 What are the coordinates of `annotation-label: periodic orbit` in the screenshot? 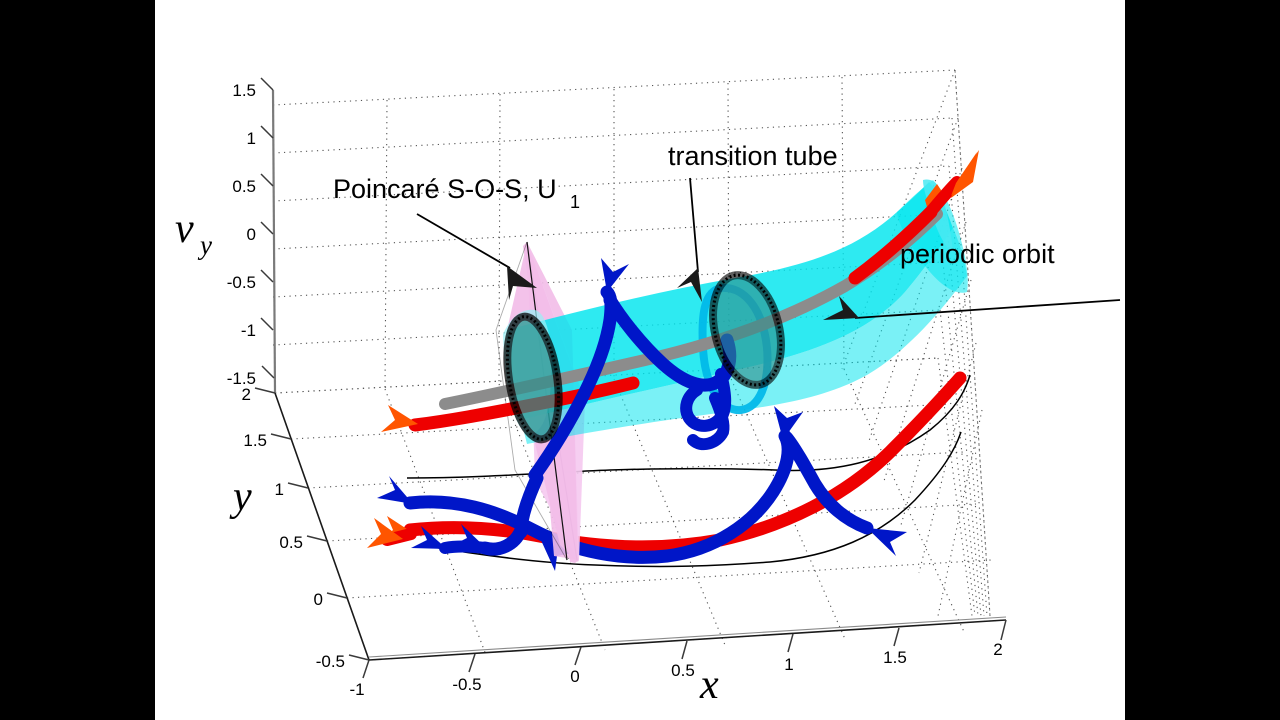 It's located at (977, 254).